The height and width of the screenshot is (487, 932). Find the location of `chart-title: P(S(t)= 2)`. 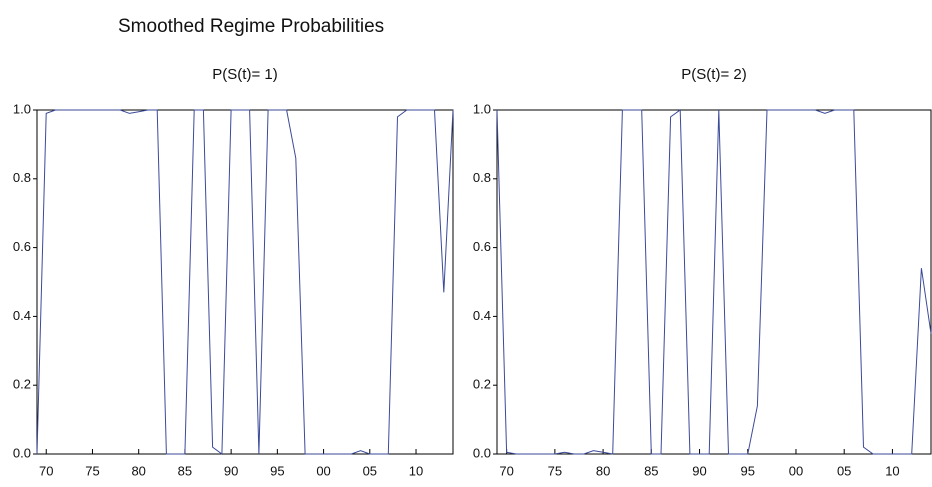

chart-title: P(S(t)= 2) is located at coordinates (713, 74).